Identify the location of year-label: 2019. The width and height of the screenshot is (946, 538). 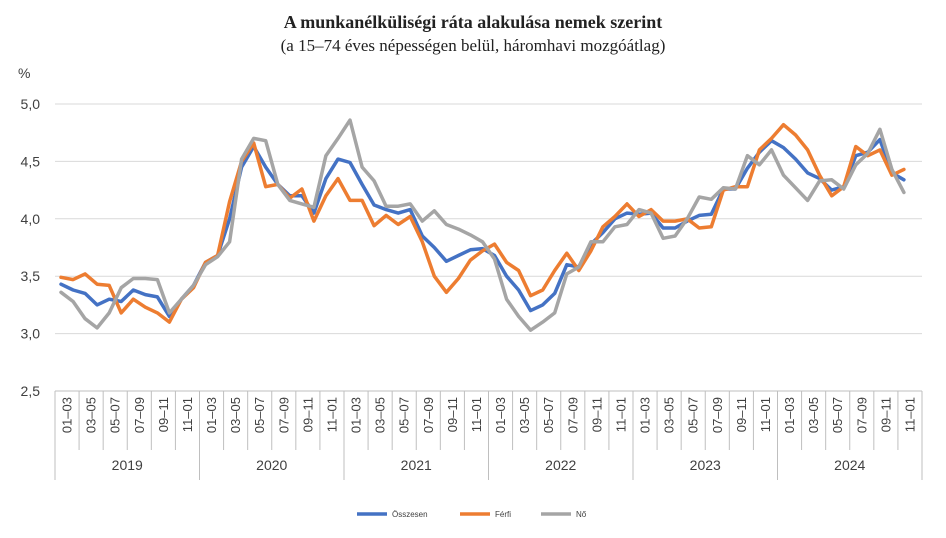
(127, 465).